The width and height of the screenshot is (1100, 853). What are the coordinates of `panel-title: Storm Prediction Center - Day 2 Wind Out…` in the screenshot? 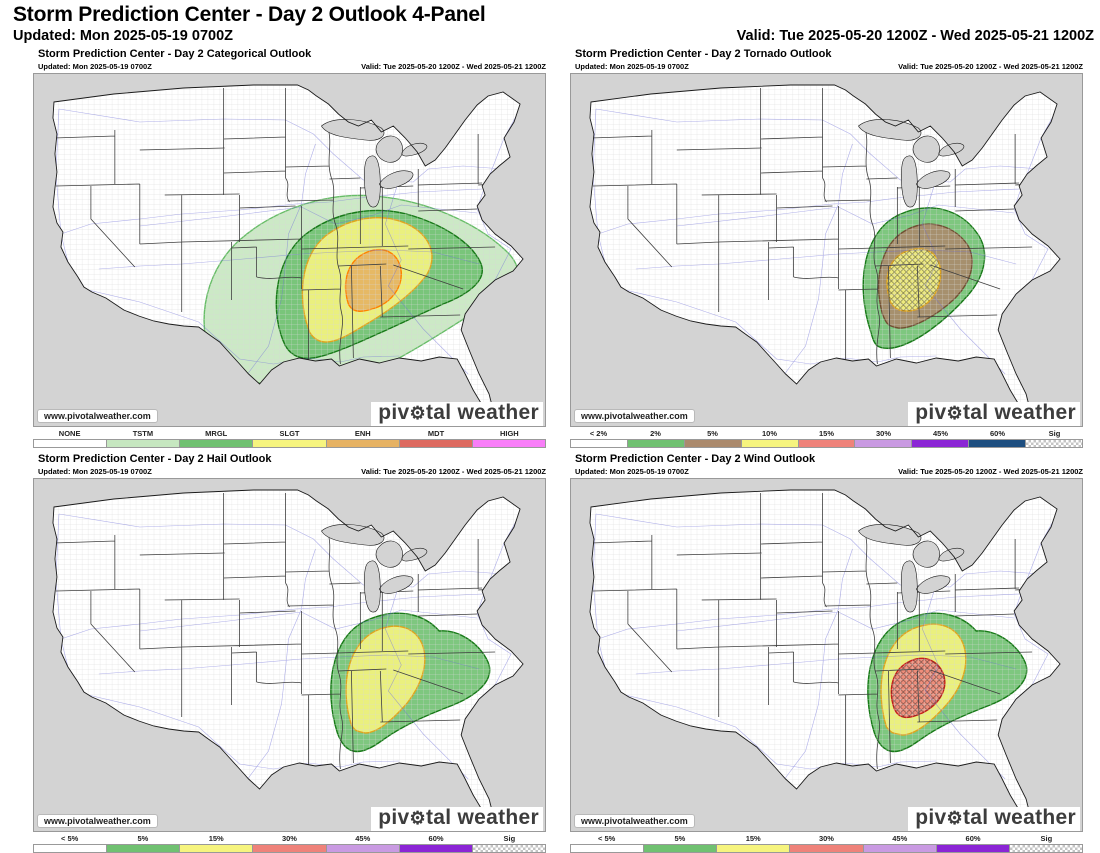 It's located at (695, 459).